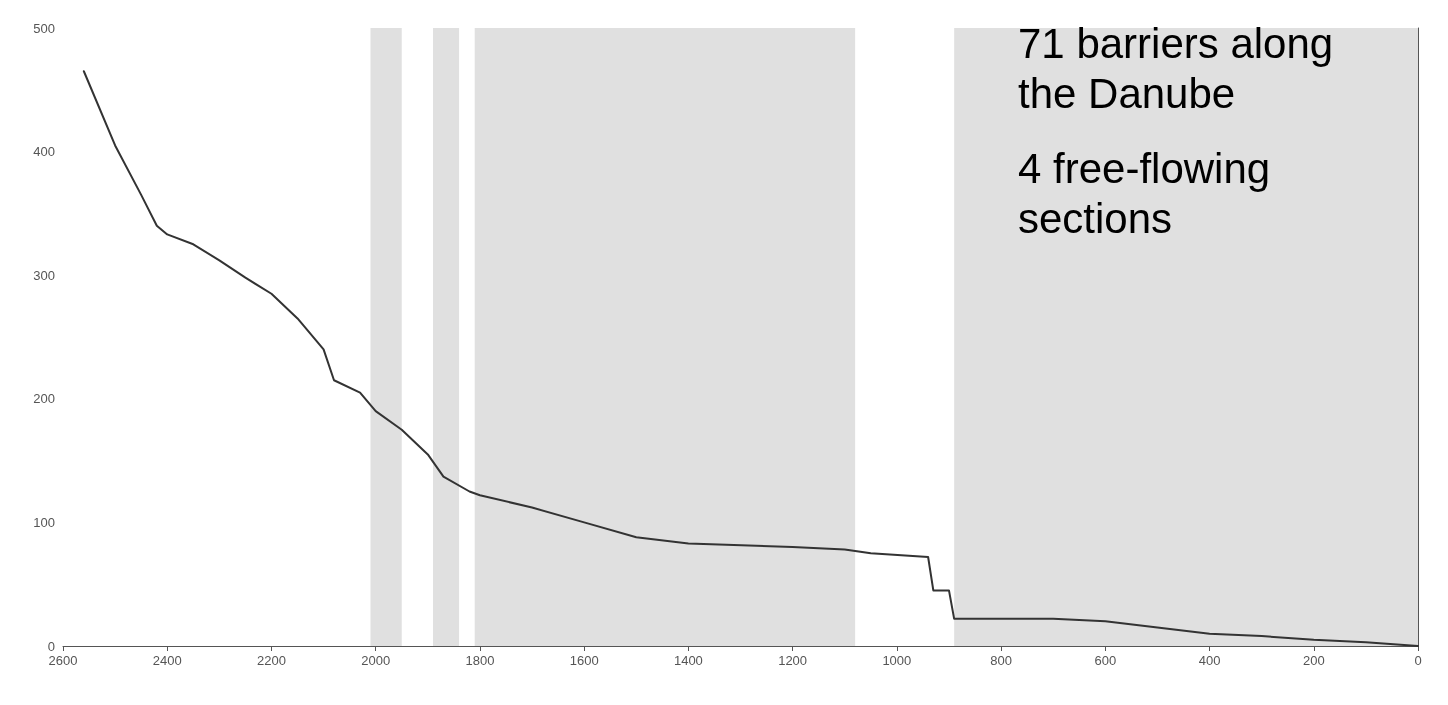 Image resolution: width=1448 pixels, height=705 pixels. Describe the element at coordinates (271, 660) in the screenshot. I see `x-tick-label: 2200` at that location.